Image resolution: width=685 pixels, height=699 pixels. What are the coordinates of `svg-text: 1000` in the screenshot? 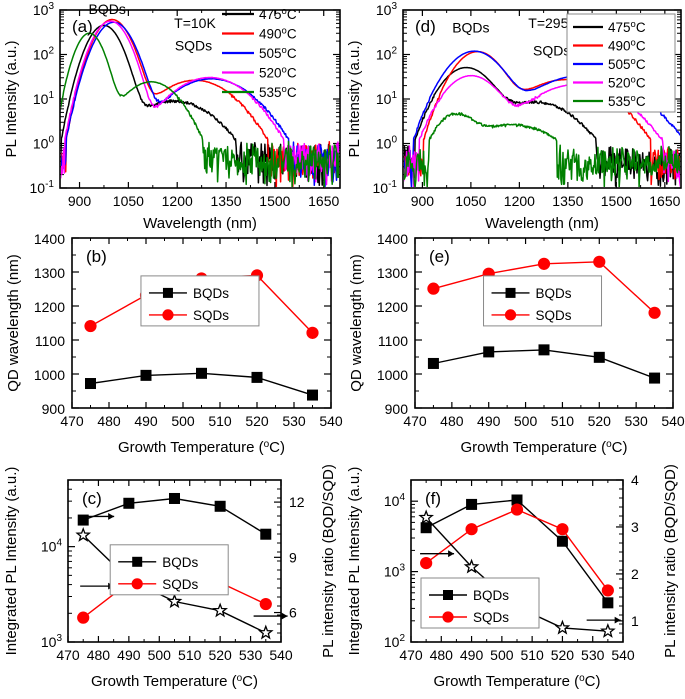 It's located at (49, 375).